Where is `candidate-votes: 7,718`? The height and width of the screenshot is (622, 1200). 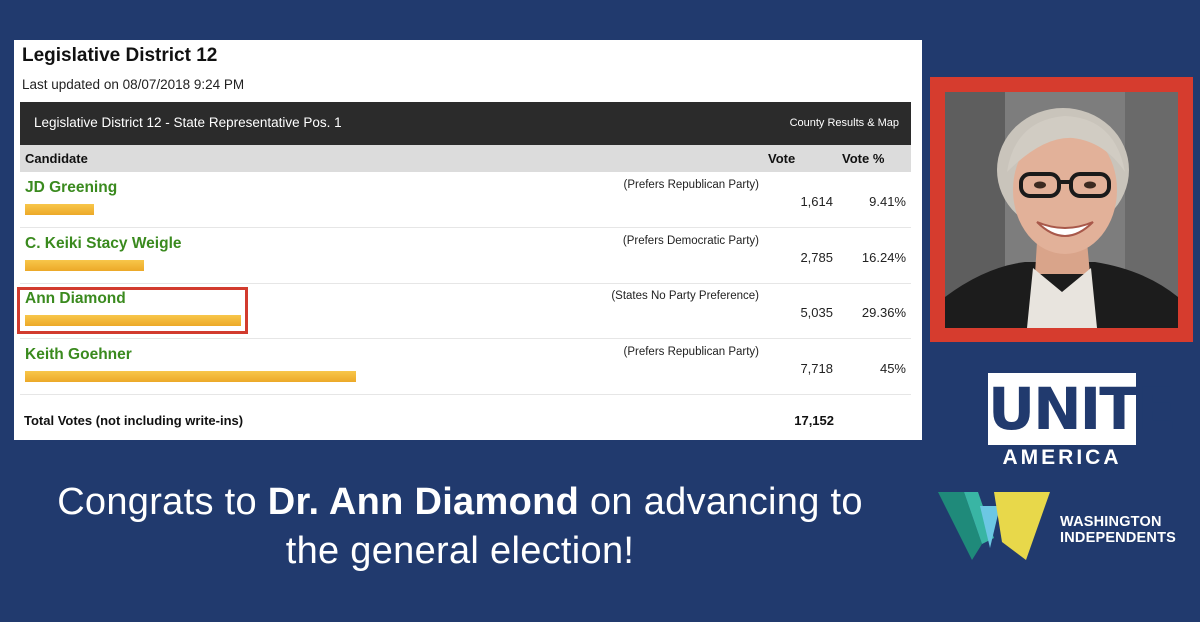 candidate-votes: 7,718 is located at coordinates (816, 368).